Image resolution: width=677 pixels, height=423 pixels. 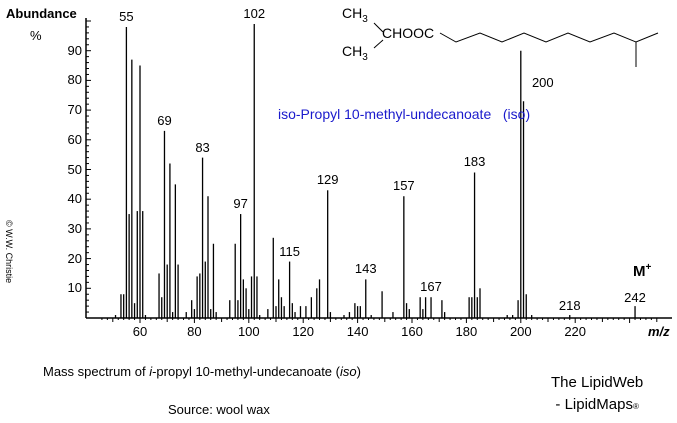 What do you see at coordinates (365, 269) in the screenshot?
I see `peak-label: 143` at bounding box center [365, 269].